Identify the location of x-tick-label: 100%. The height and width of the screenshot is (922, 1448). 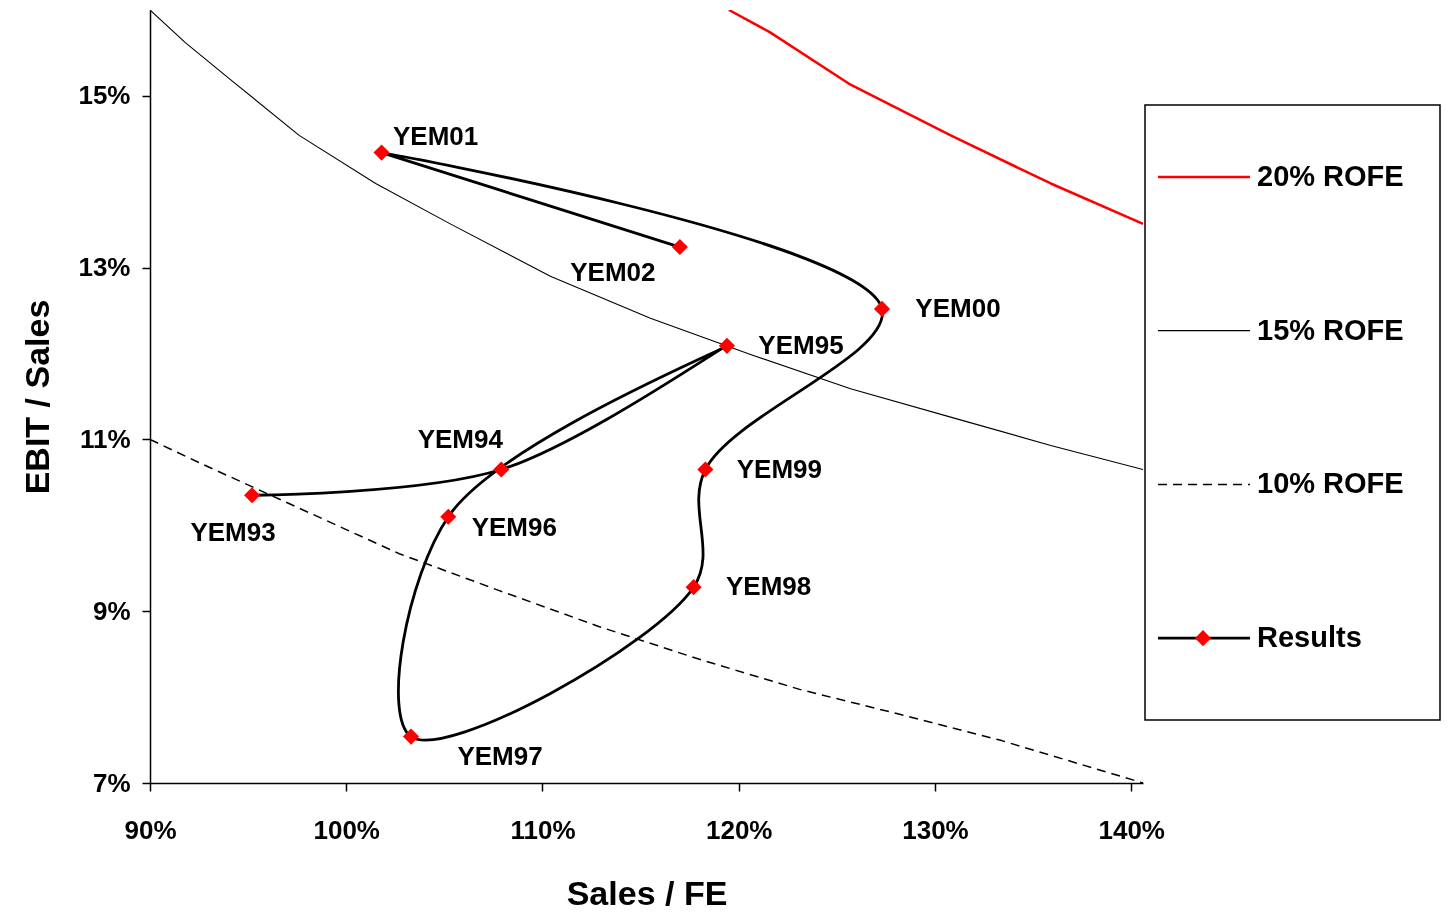
(346, 829).